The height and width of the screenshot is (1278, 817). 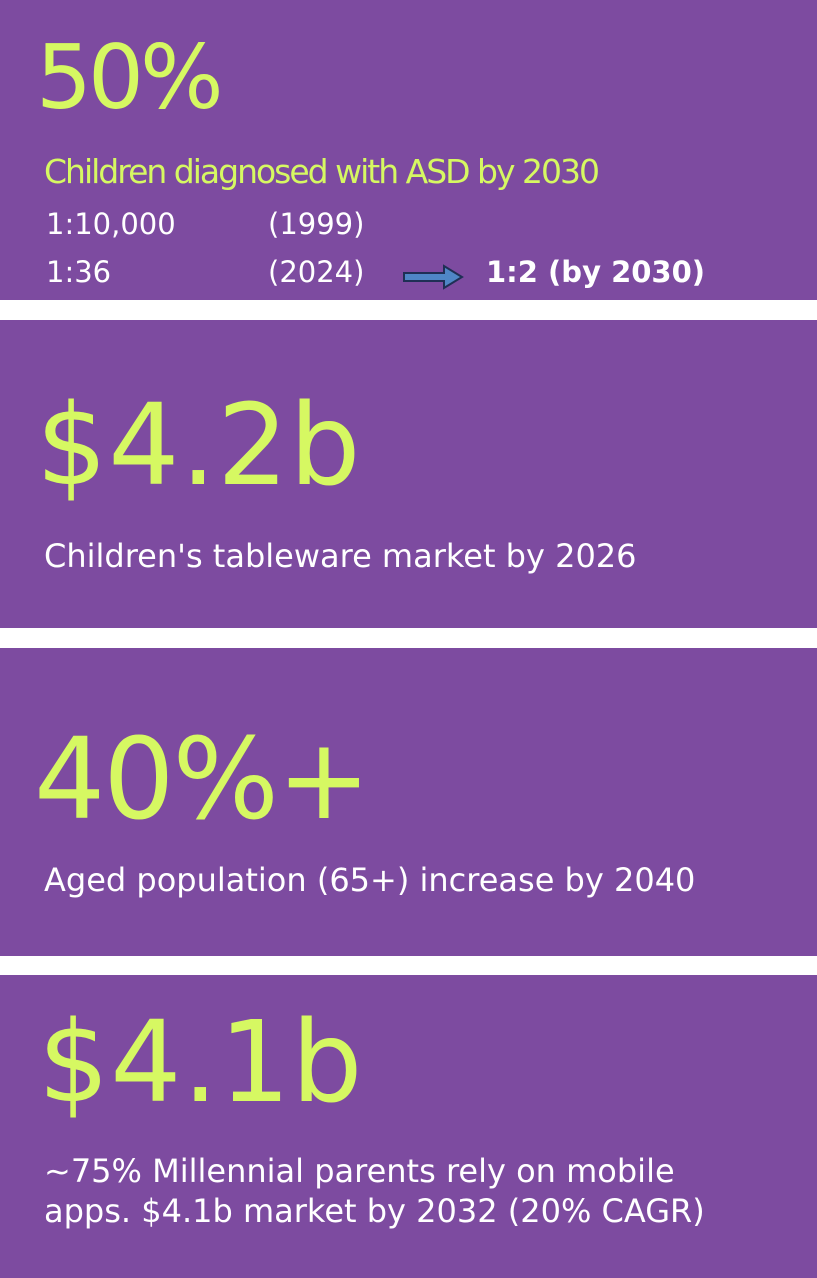 I want to click on apps-headline: $4.1b, so click(x=201, y=1063).